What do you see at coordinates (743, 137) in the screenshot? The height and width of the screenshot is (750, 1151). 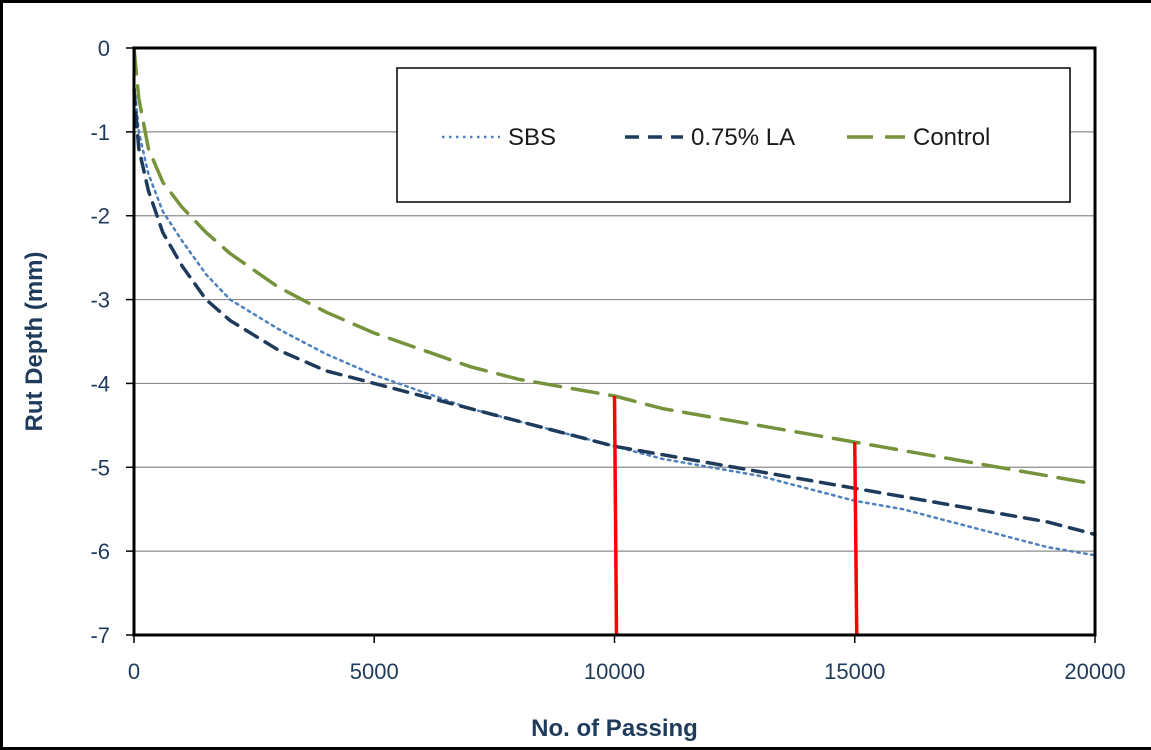 I see `legend-label-la: 0.75% LA` at bounding box center [743, 137].